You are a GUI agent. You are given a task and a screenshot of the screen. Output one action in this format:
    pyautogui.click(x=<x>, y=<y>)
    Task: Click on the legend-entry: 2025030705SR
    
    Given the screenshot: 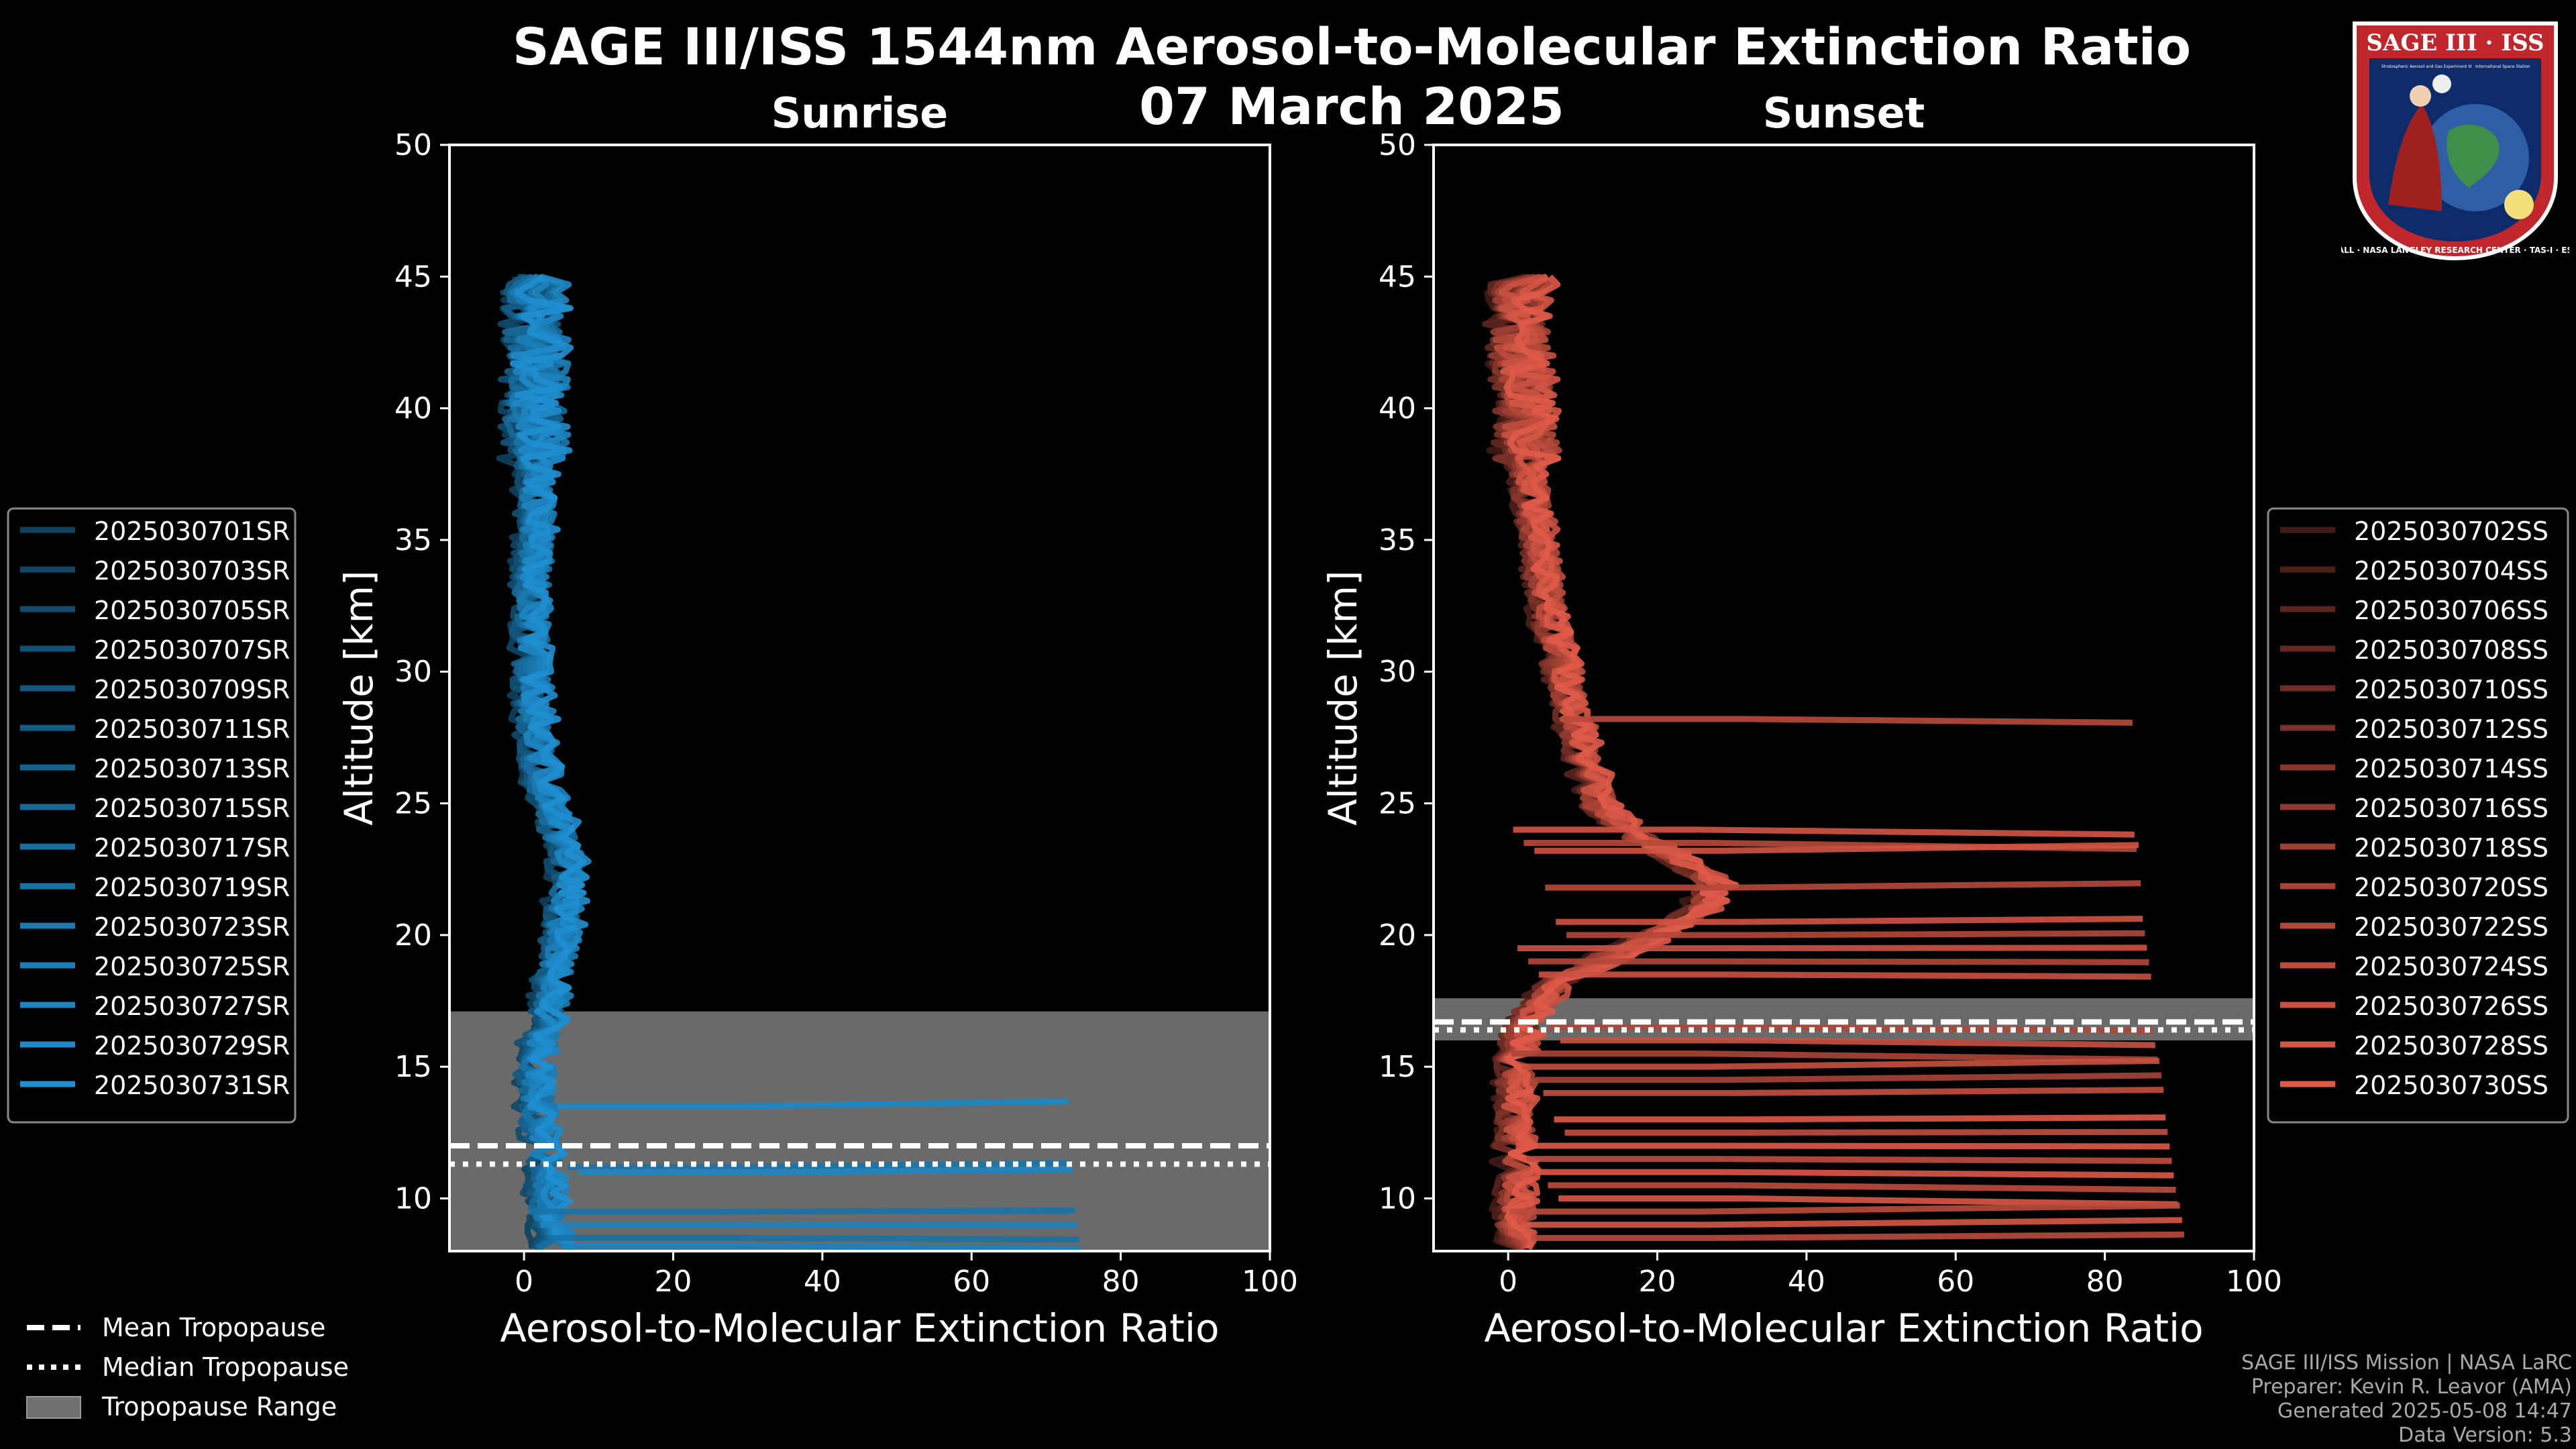 What is the action you would take?
    pyautogui.click(x=192, y=610)
    